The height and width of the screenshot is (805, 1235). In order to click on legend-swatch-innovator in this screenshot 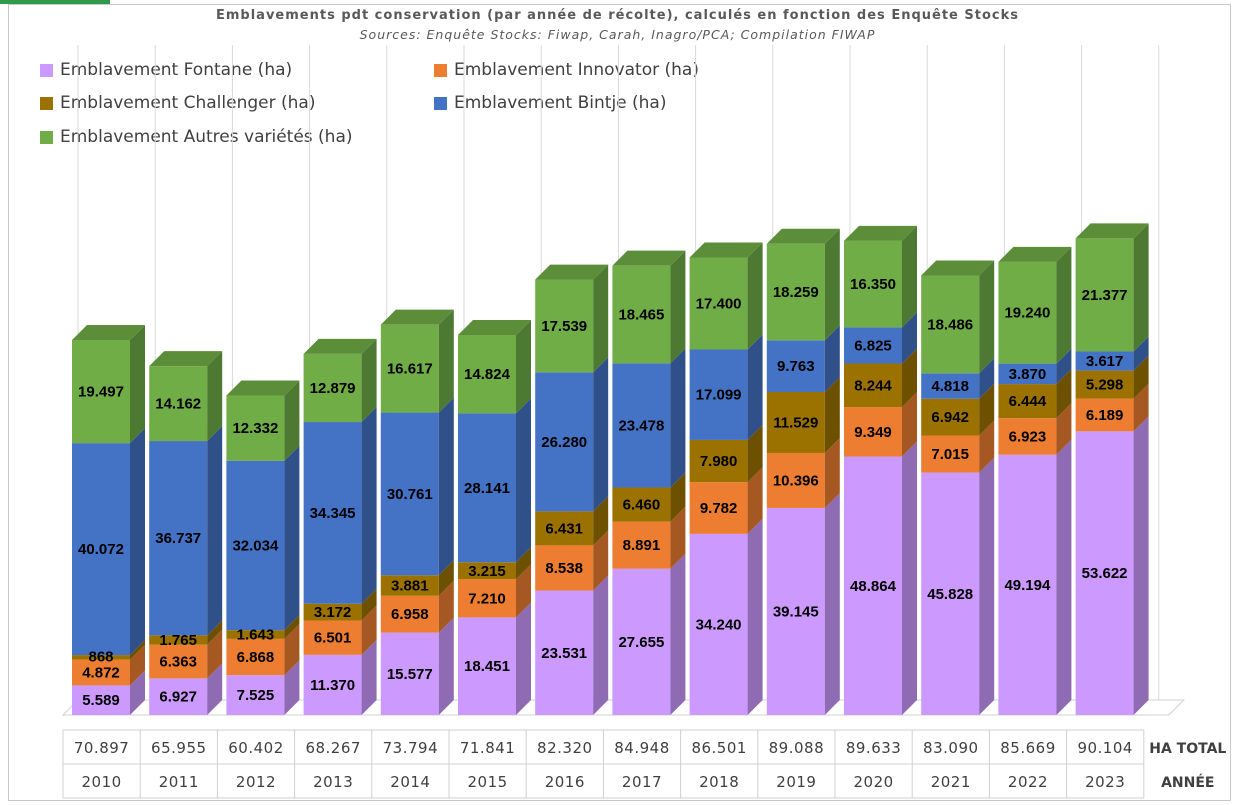, I will do `click(440, 70)`.